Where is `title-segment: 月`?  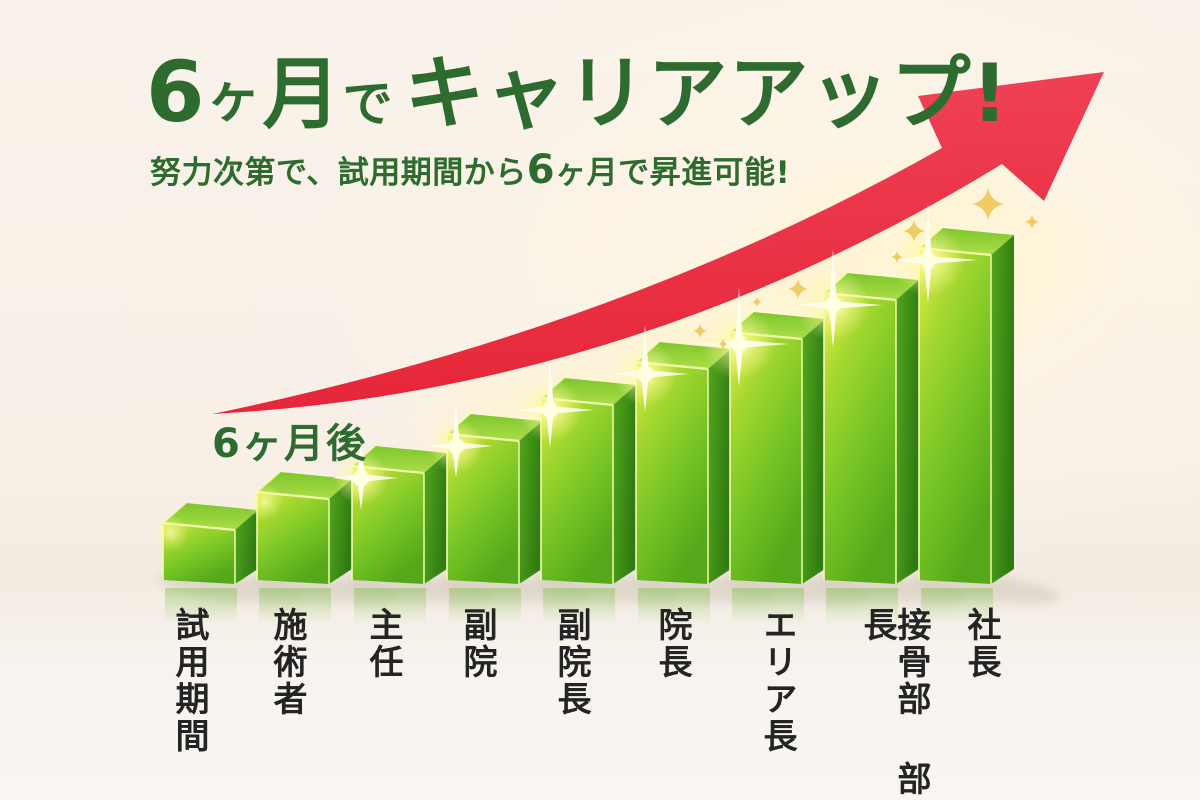 title-segment: 月 is located at coordinates (302, 95).